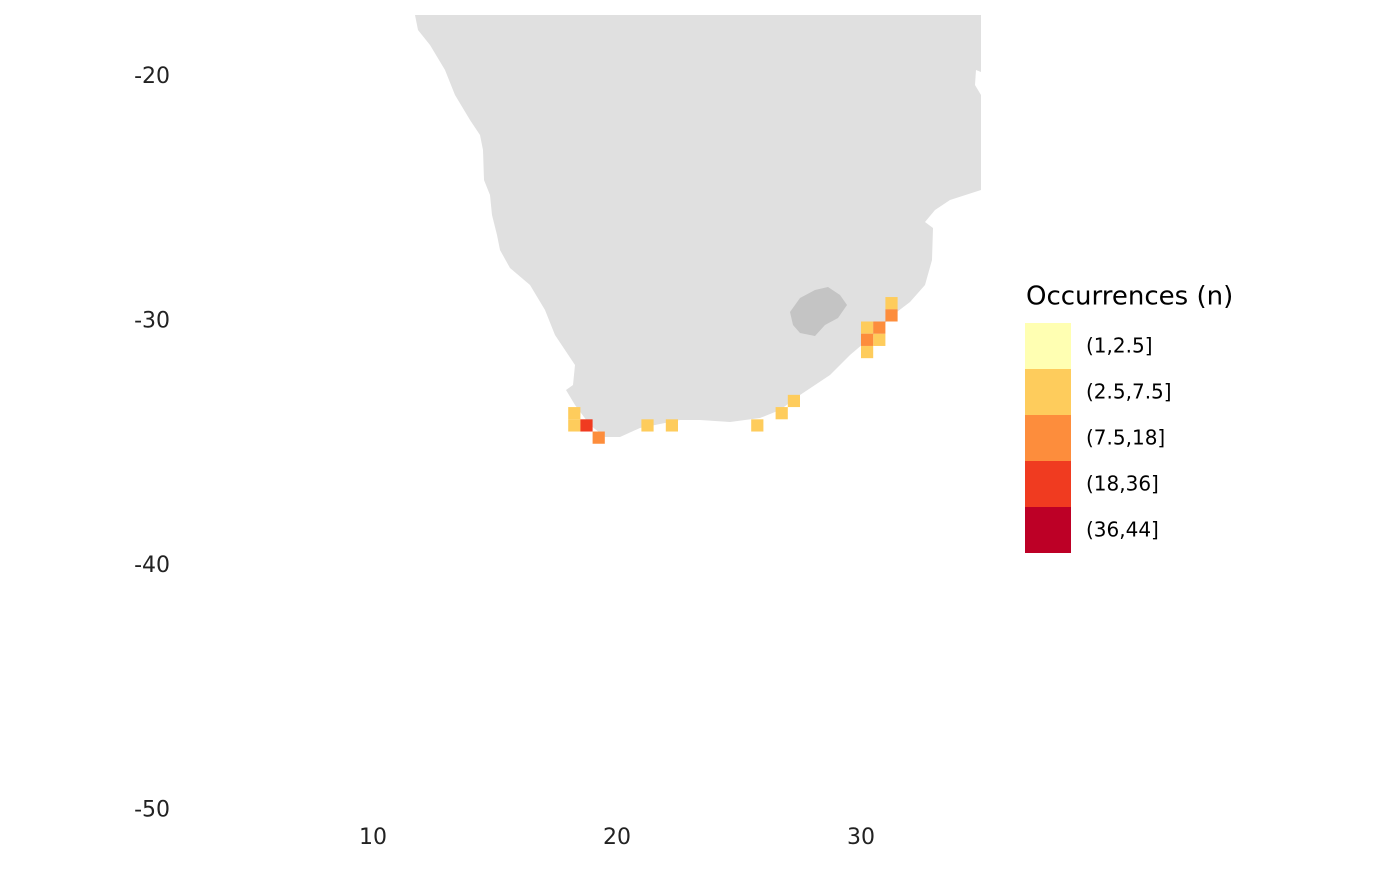 The width and height of the screenshot is (1400, 869). Describe the element at coordinates (617, 837) in the screenshot. I see `x-tick-label: 20` at that location.